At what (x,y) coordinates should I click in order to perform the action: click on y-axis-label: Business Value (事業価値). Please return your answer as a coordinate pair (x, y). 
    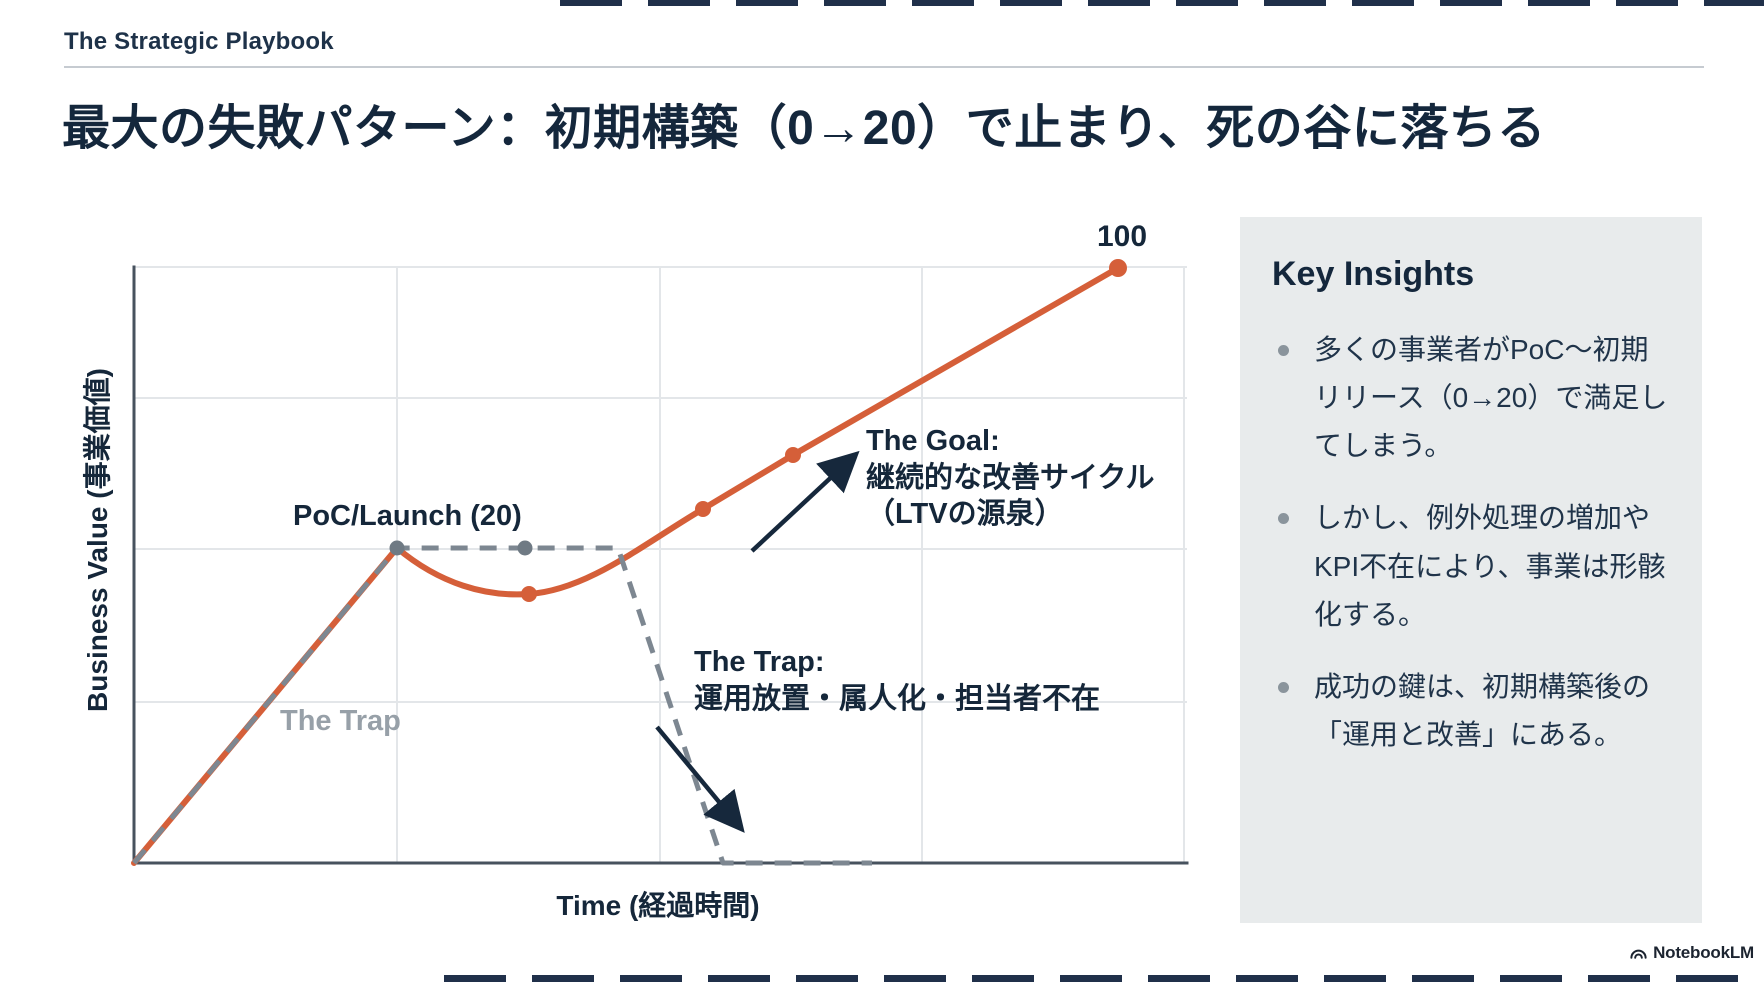
    Looking at the image, I should click on (97, 540).